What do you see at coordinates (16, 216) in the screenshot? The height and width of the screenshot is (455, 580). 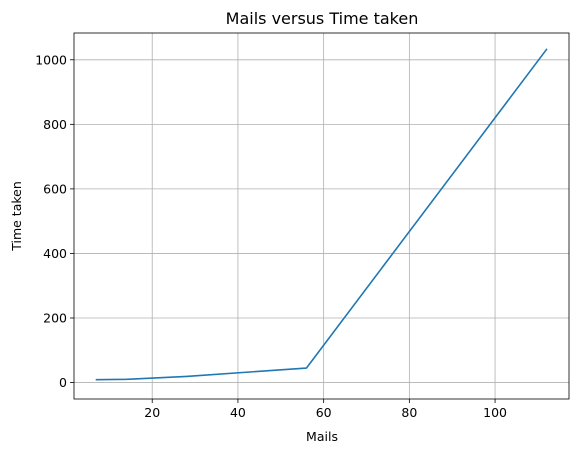 I see `y-axis-label: Time taken` at bounding box center [16, 216].